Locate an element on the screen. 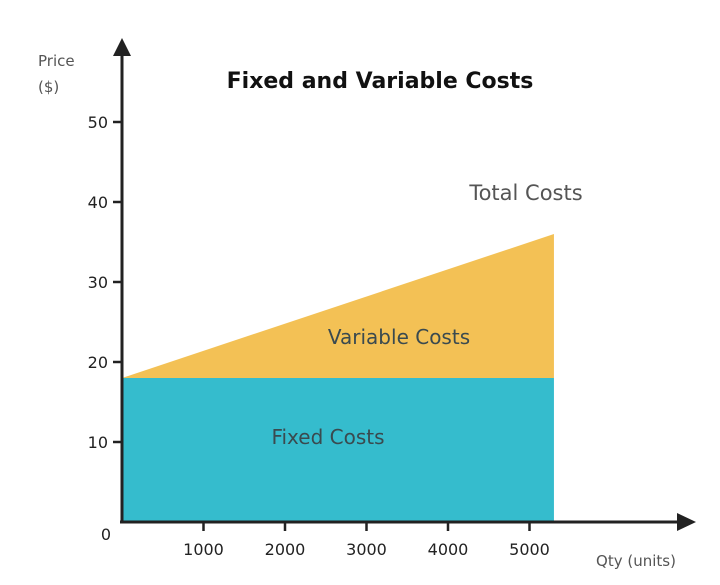 Image resolution: width=720 pixels, height=585 pixels. x-axis-arrowhead is located at coordinates (686, 522).